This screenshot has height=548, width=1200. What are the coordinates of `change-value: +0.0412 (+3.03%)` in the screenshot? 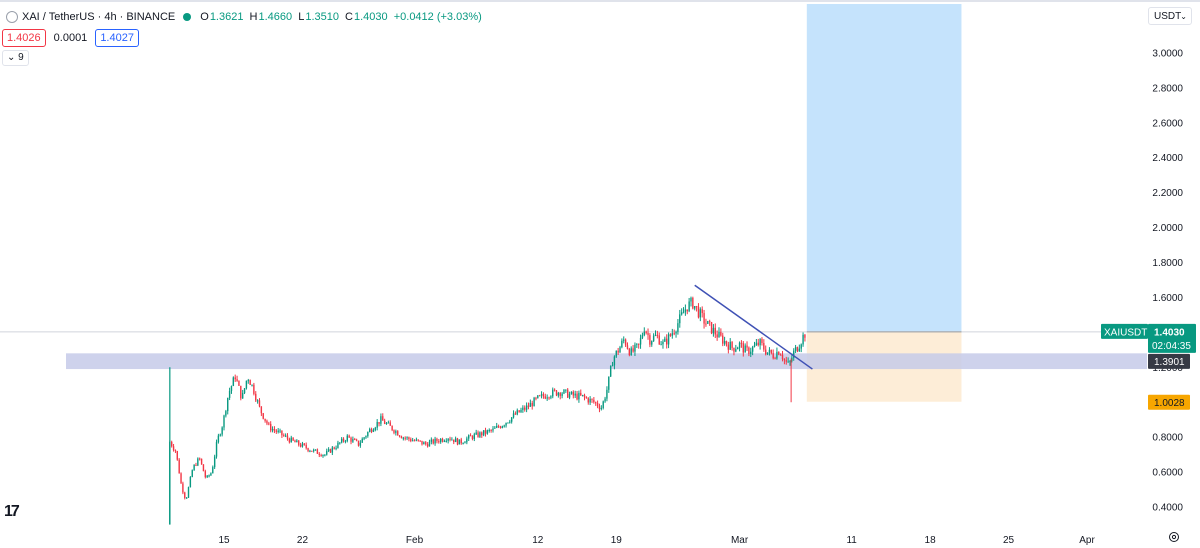 It's located at (437, 17).